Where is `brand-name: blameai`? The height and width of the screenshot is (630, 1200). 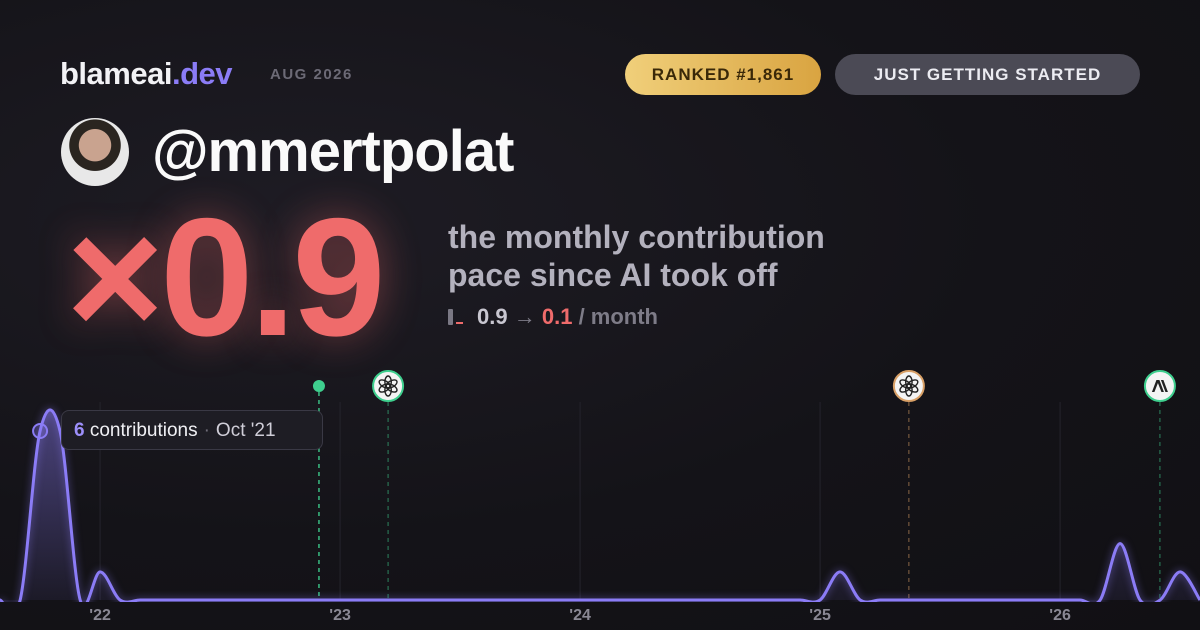 brand-name: blameai is located at coordinates (116, 73).